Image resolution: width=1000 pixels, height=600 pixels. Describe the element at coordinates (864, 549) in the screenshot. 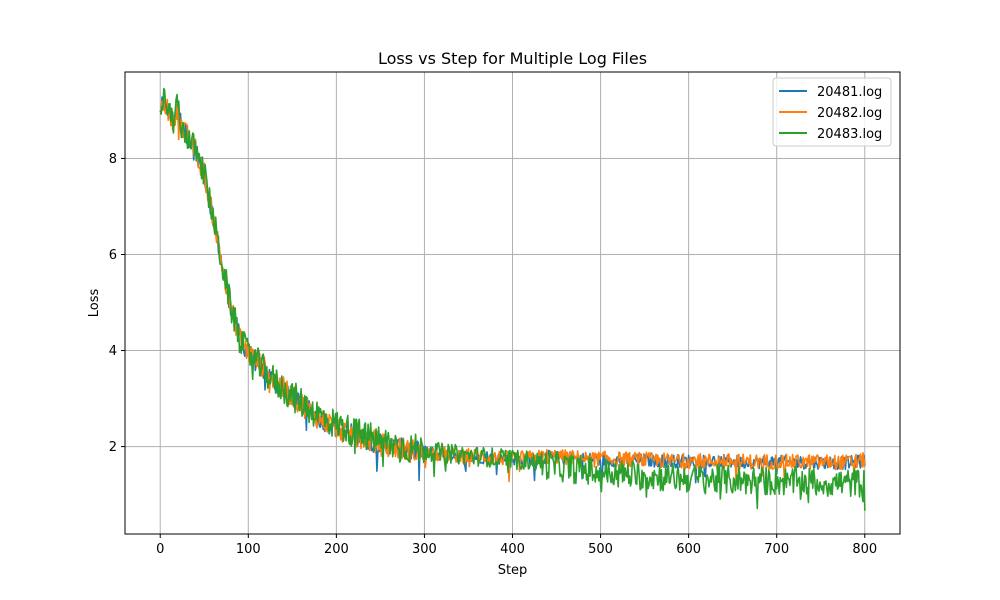

I see `x-tick-label: 800` at that location.